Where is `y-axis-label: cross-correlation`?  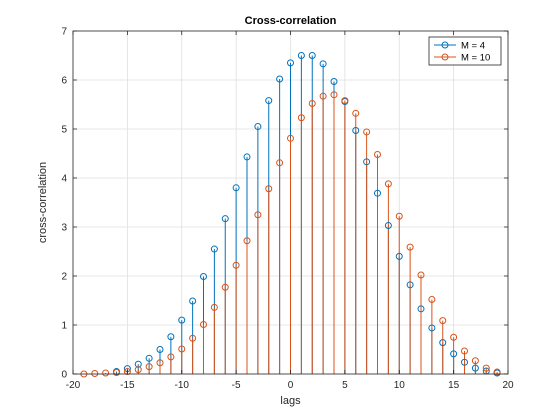
y-axis-label: cross-correlation is located at coordinates (43, 202).